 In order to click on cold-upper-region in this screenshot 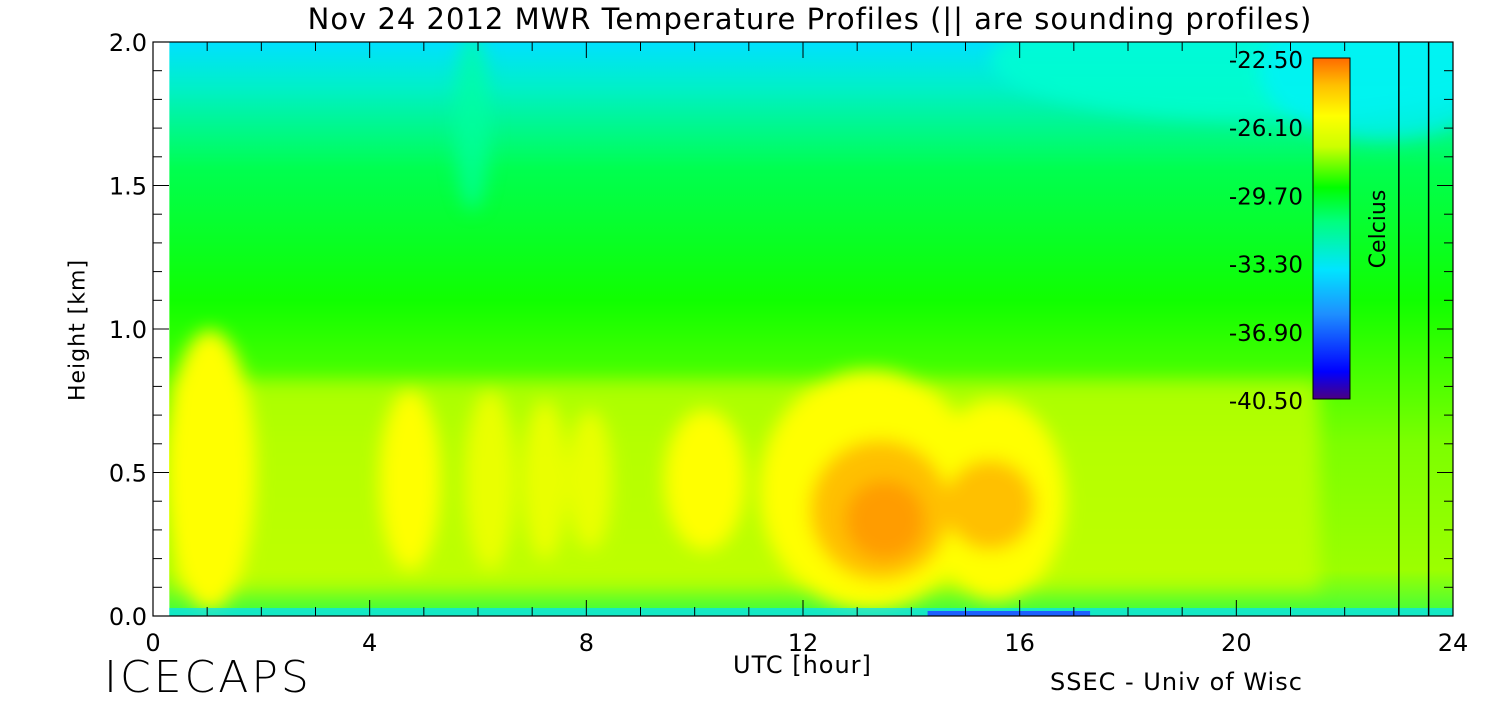, I will do `click(1356, 91)`.